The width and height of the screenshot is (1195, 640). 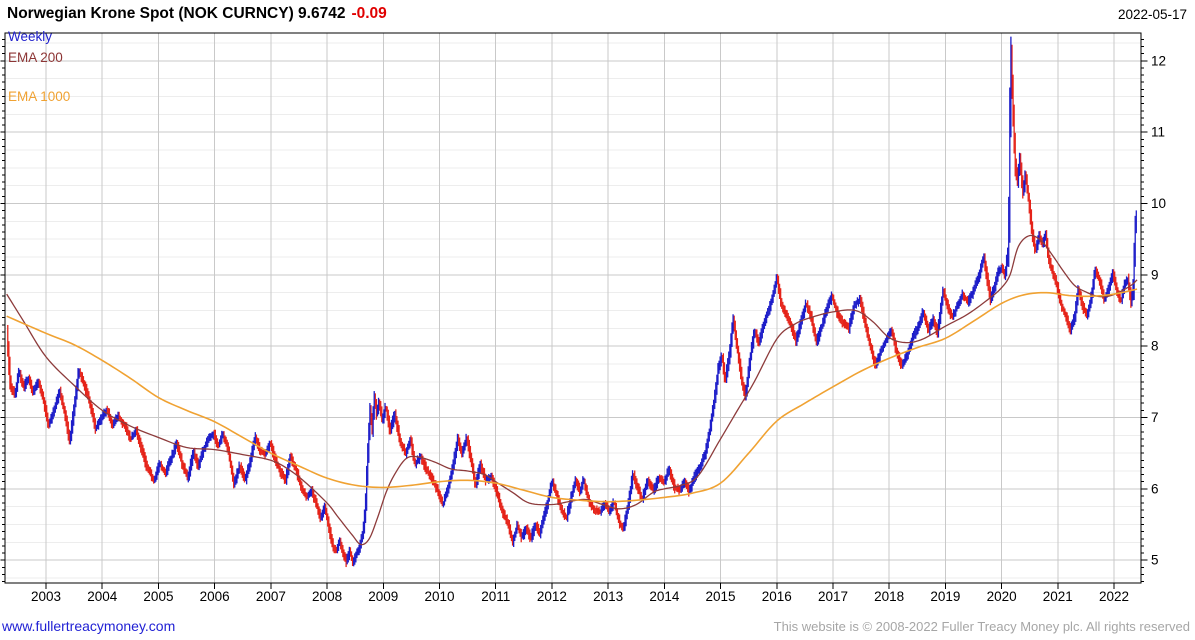 What do you see at coordinates (176, 13) in the screenshot?
I see `instrument-title: Norwegian Krone Spot (NOK CURNCY) 9.6742` at bounding box center [176, 13].